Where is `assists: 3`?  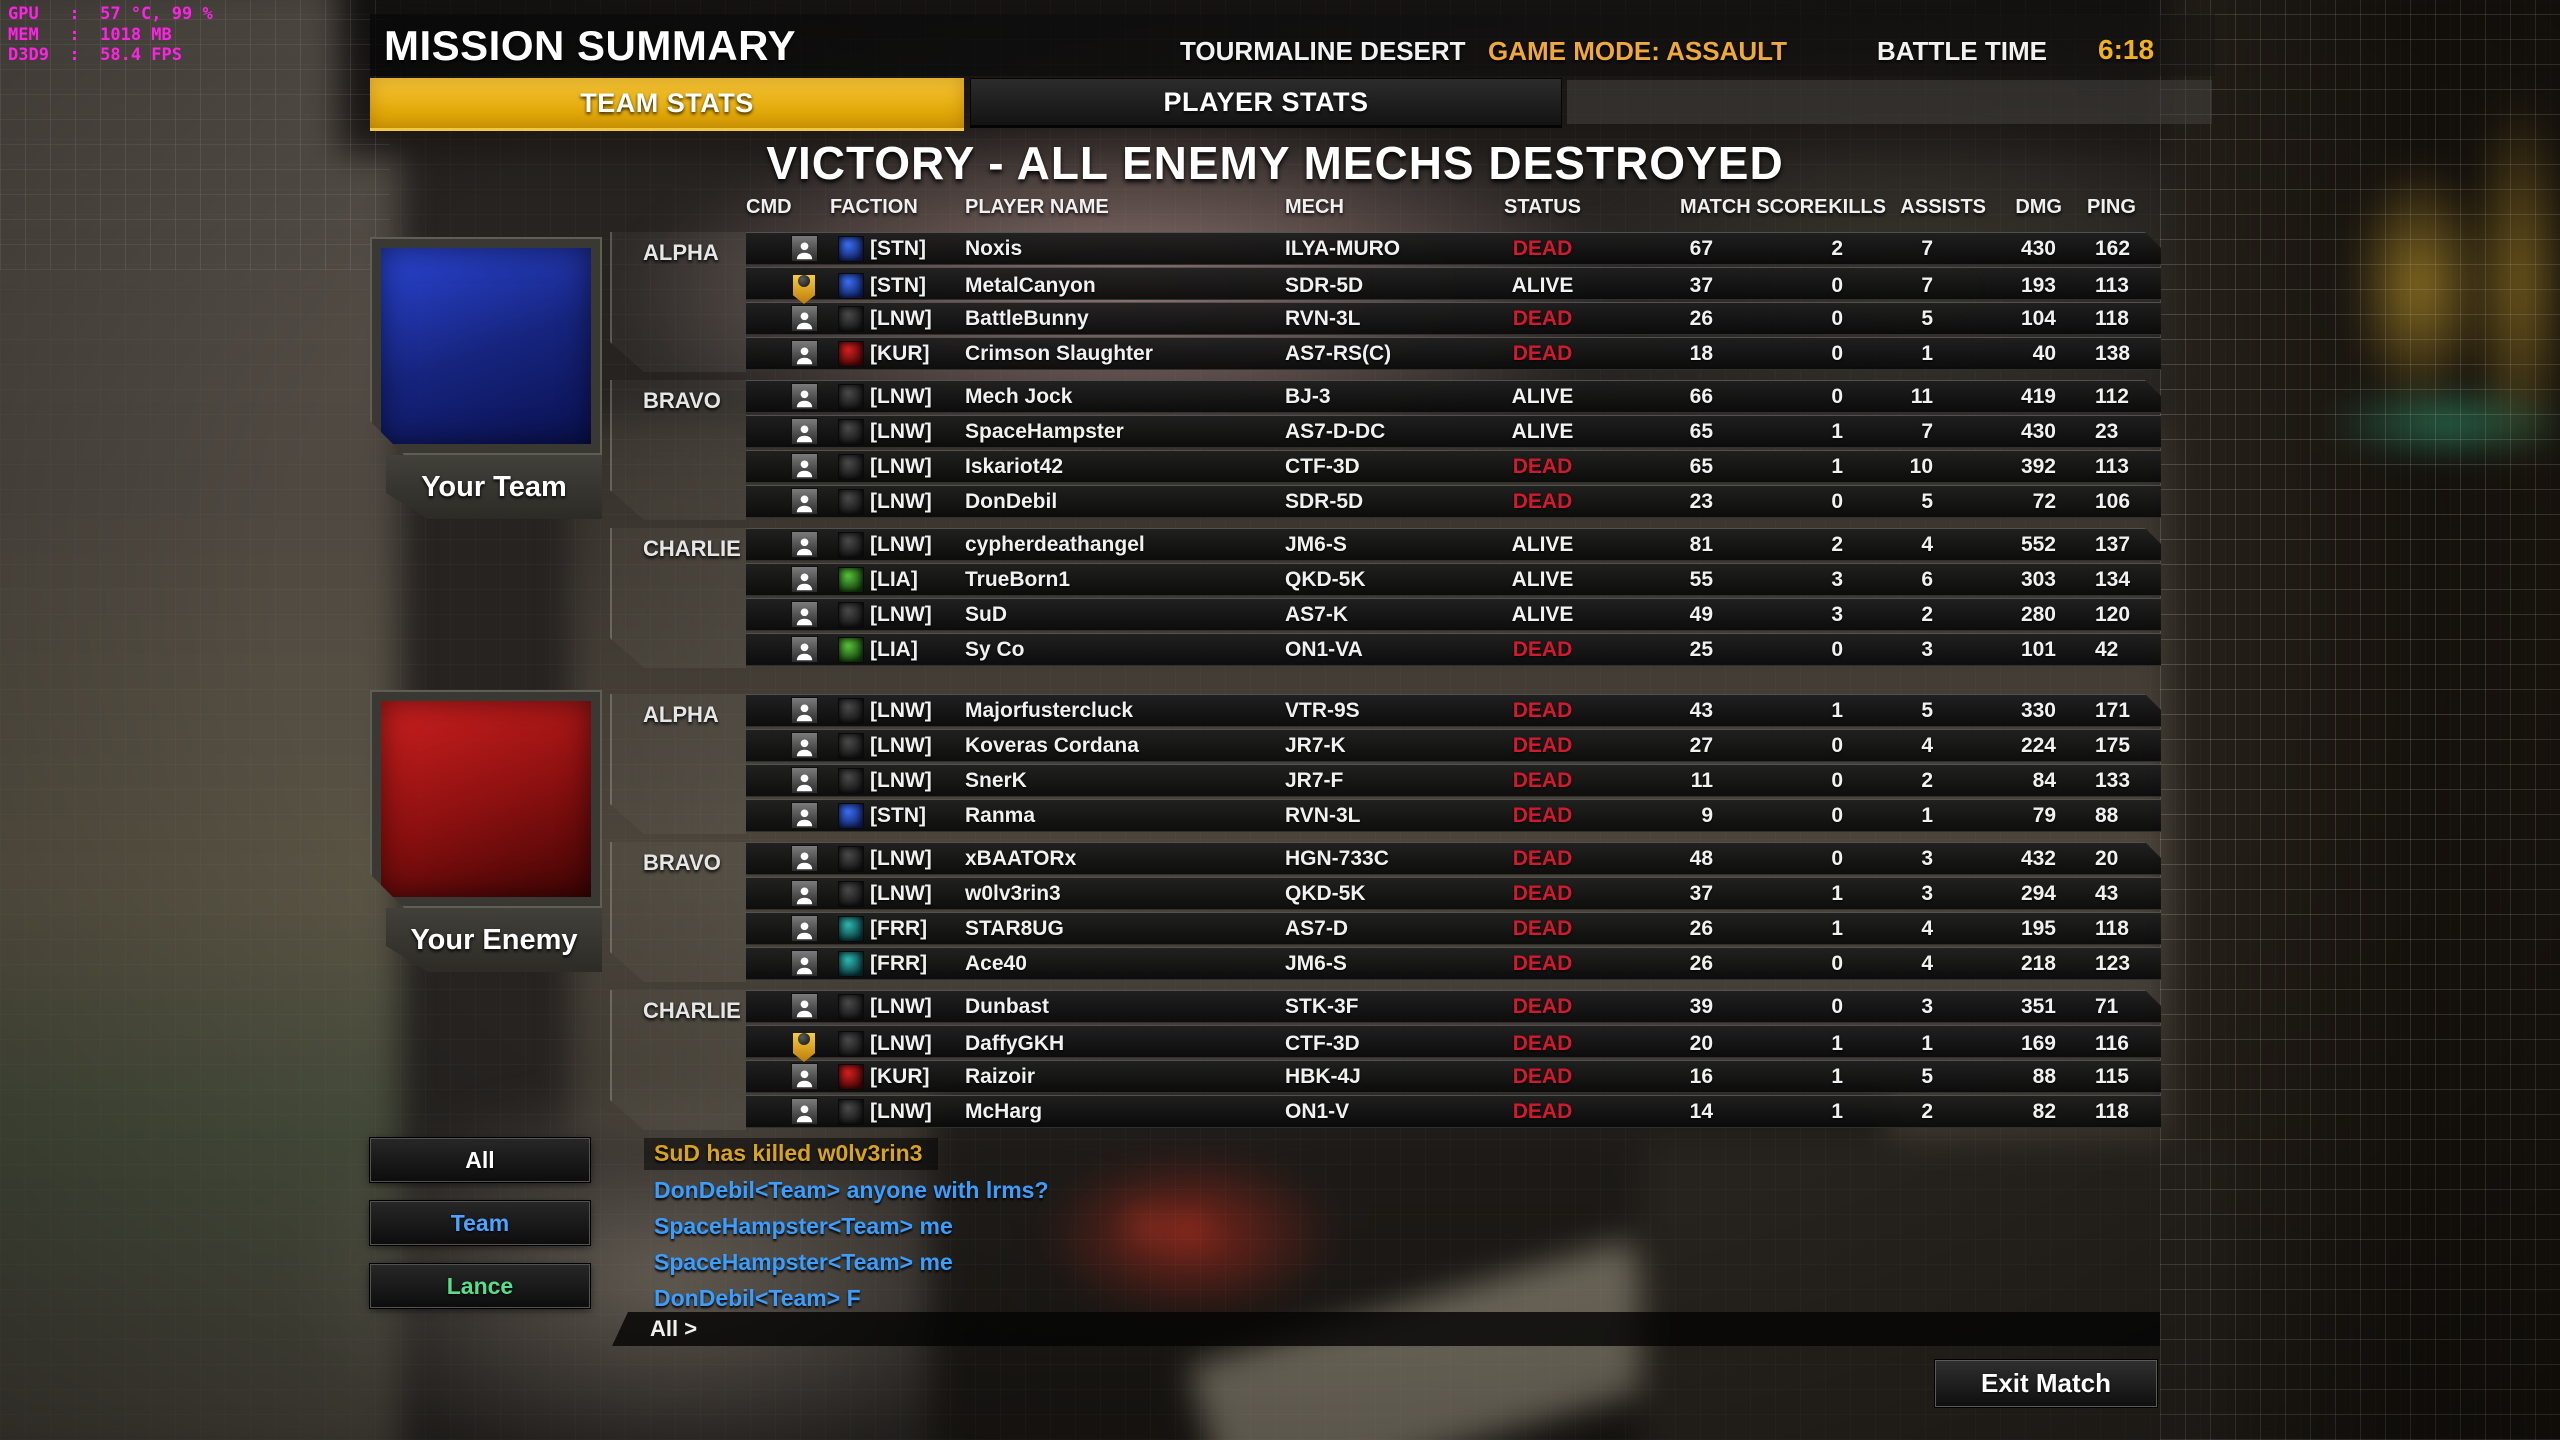
assists: 3 is located at coordinates (1927, 649).